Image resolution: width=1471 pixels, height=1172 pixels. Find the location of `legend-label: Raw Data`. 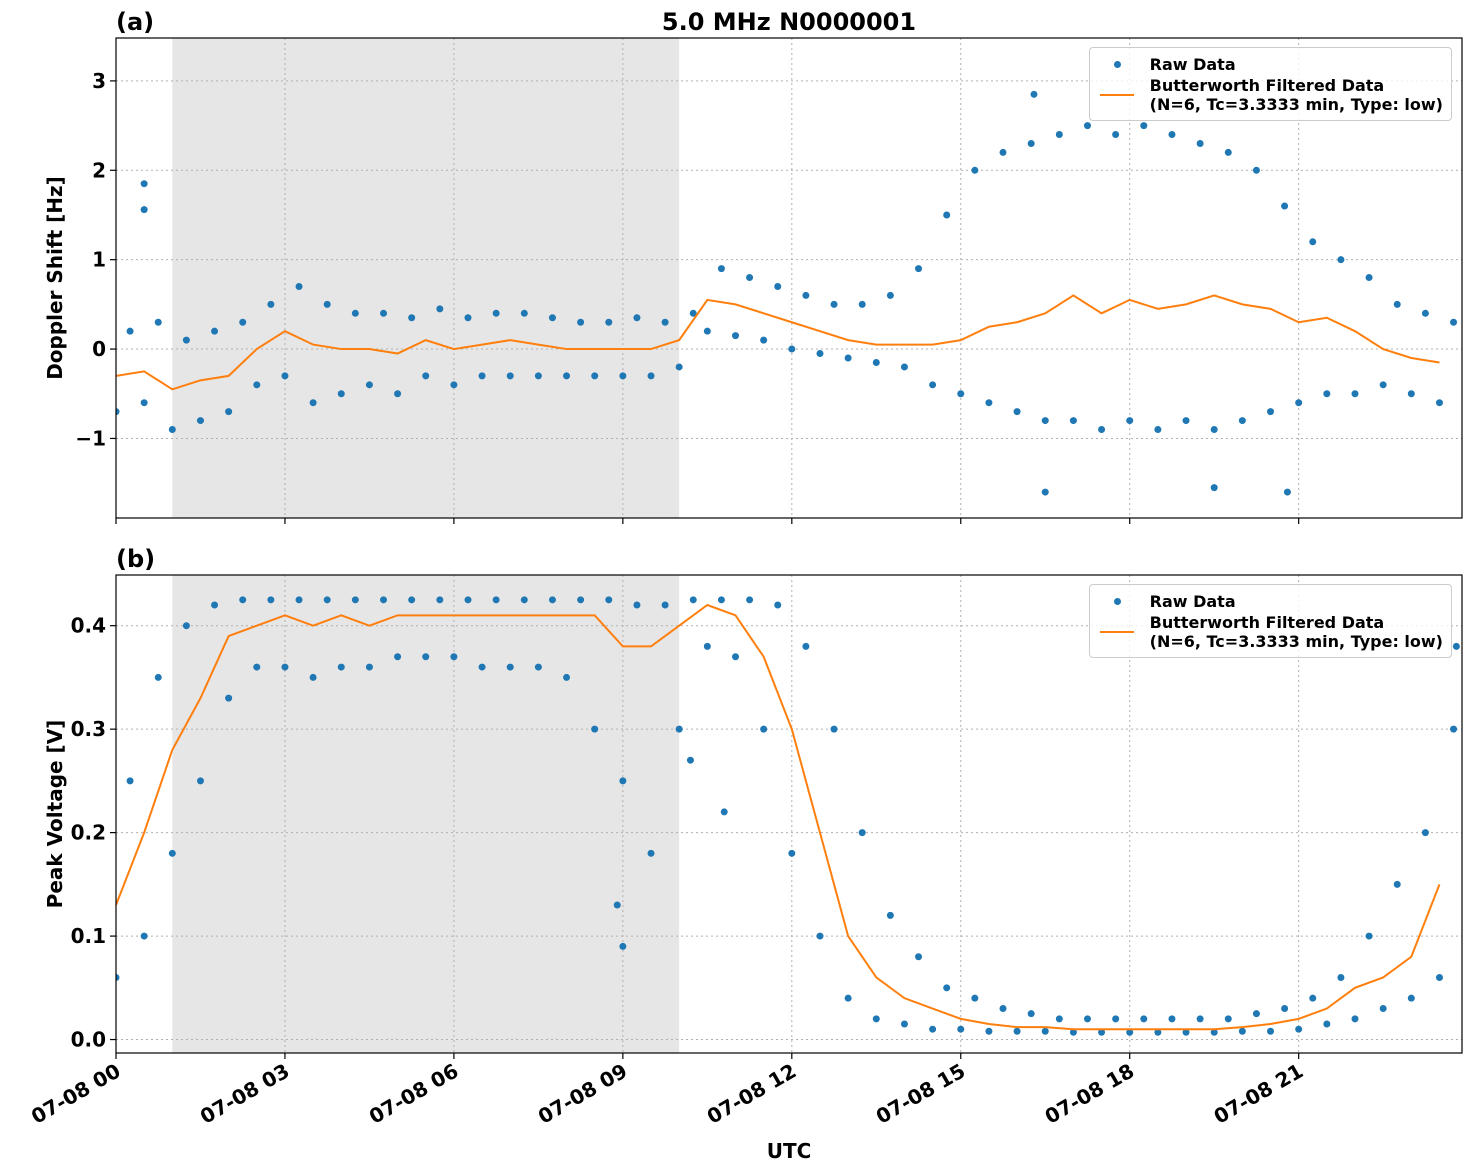

legend-label: Raw Data is located at coordinates (1192, 64).